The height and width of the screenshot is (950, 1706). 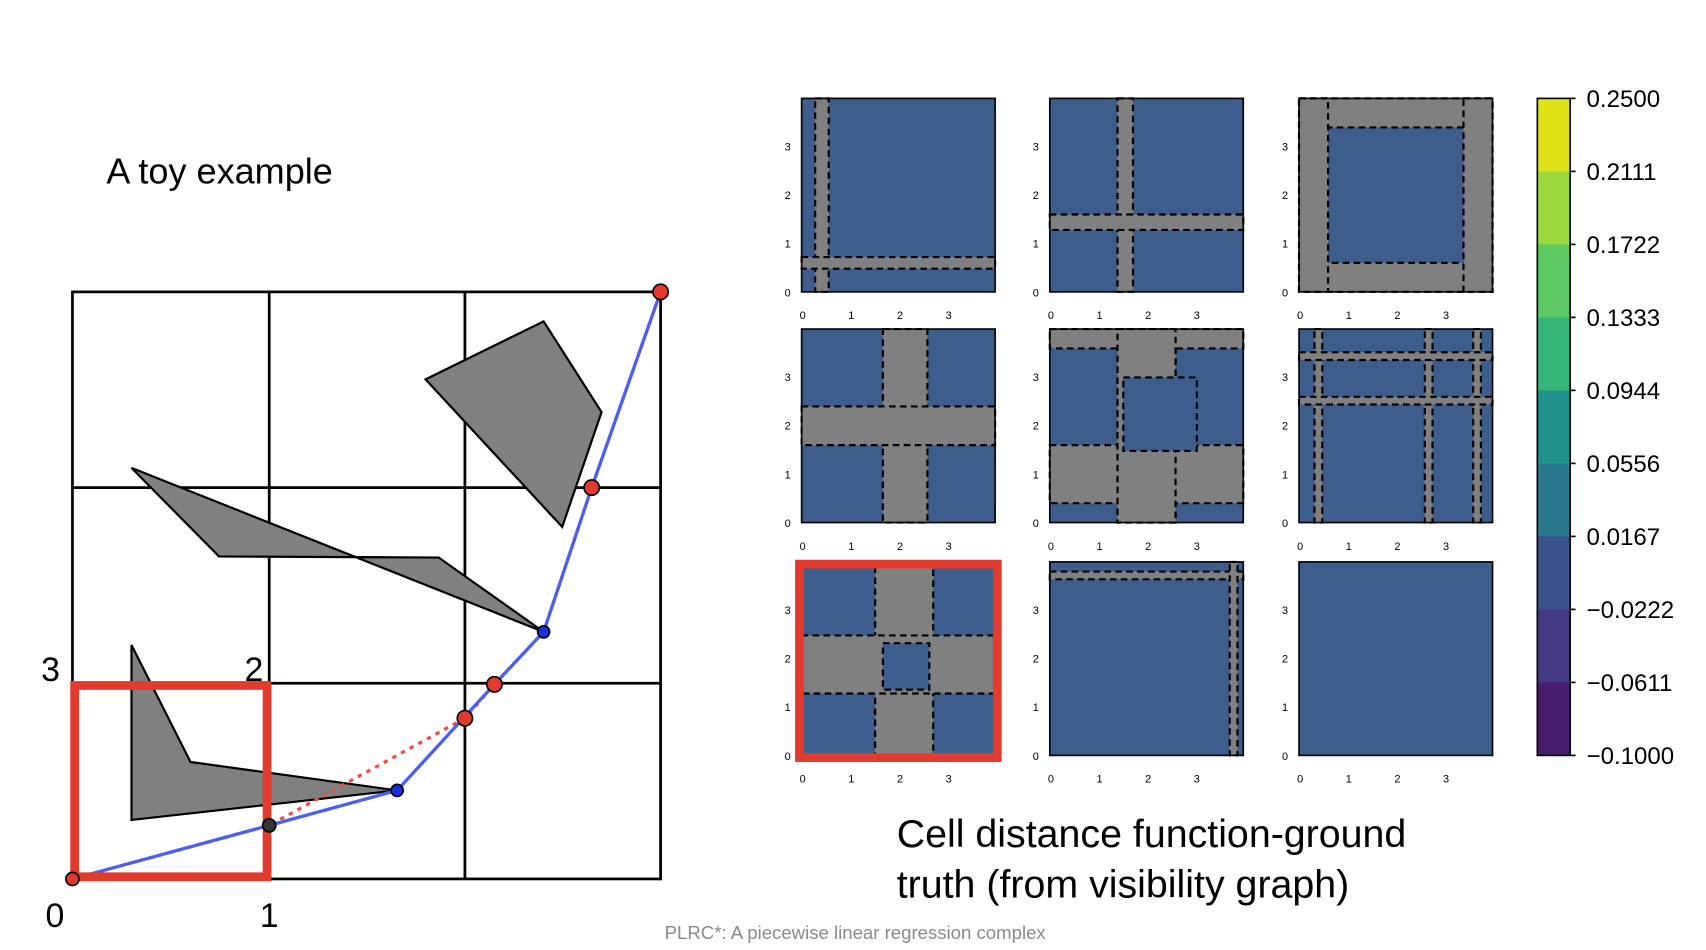 What do you see at coordinates (269, 916) in the screenshot?
I see `corner-label: 1` at bounding box center [269, 916].